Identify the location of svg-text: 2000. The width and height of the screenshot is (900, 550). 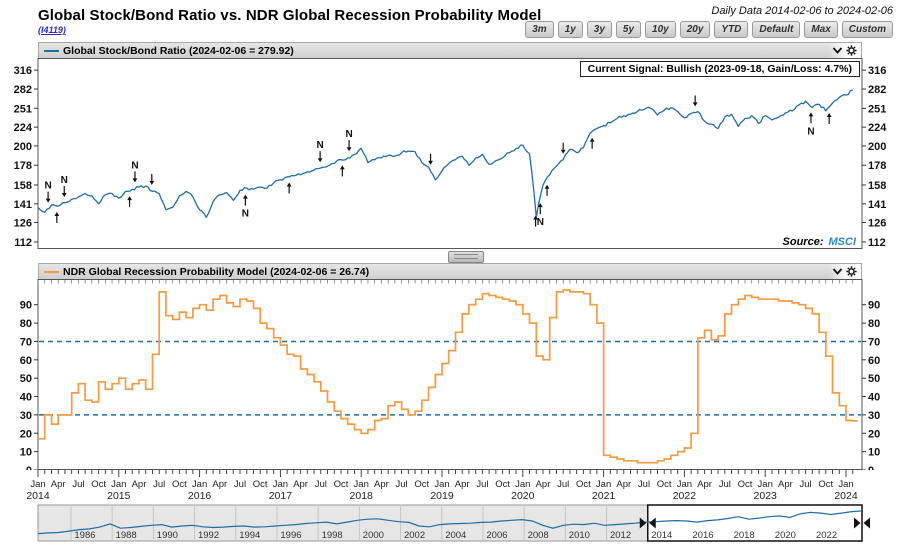
(373, 535).